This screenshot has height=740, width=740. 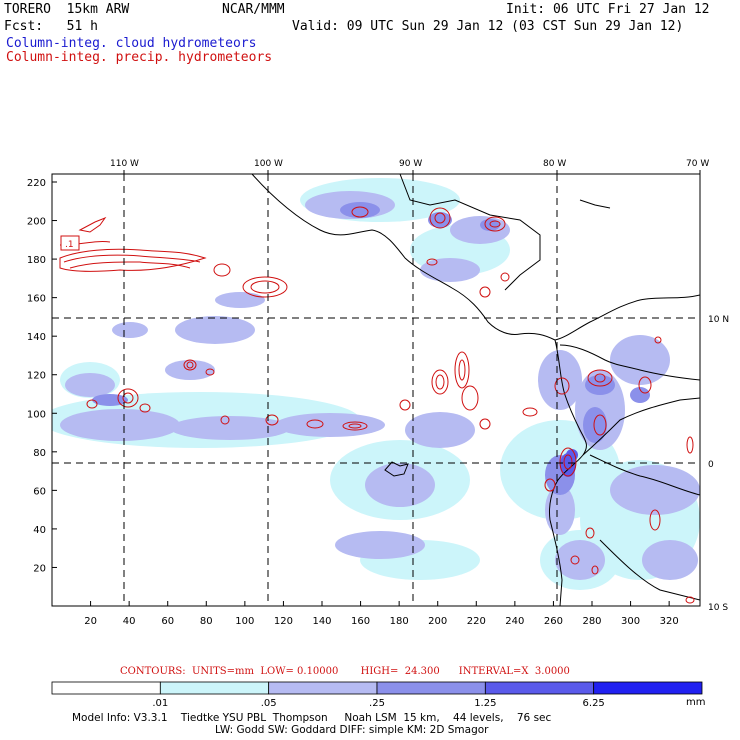 What do you see at coordinates (553, 621) in the screenshot?
I see `x-tick-label: 260` at bounding box center [553, 621].